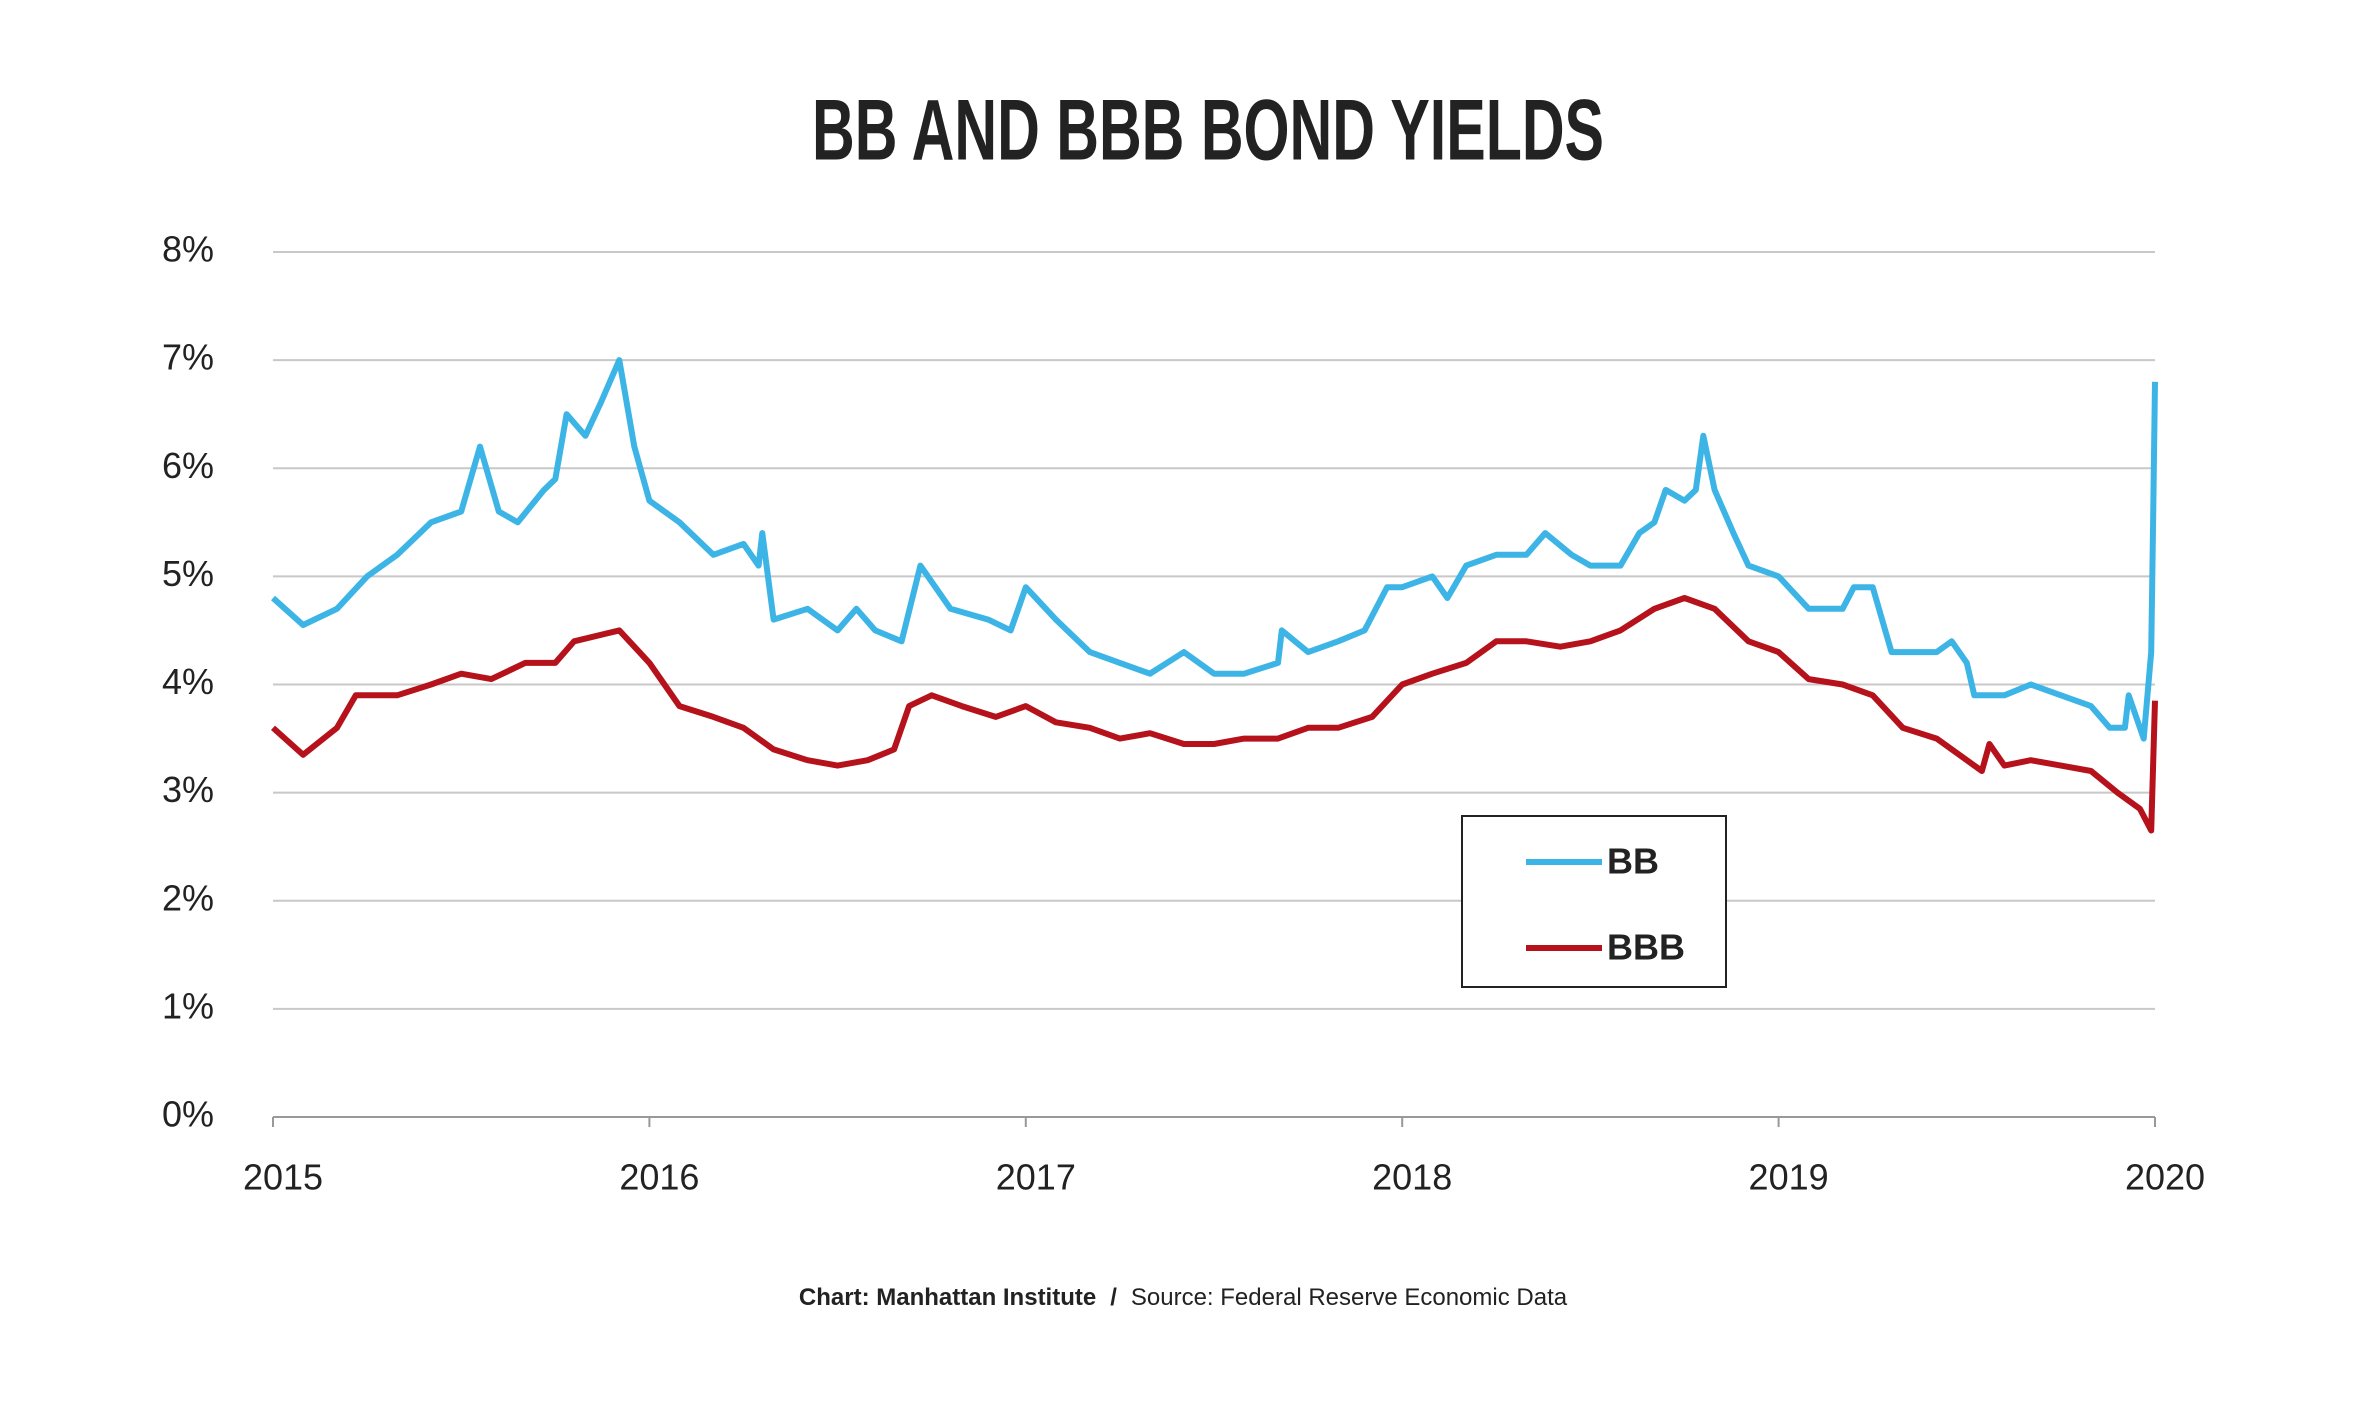 This screenshot has height=1412, width=2368. Describe the element at coordinates (1646, 947) in the screenshot. I see `legend-label: BBB` at that location.